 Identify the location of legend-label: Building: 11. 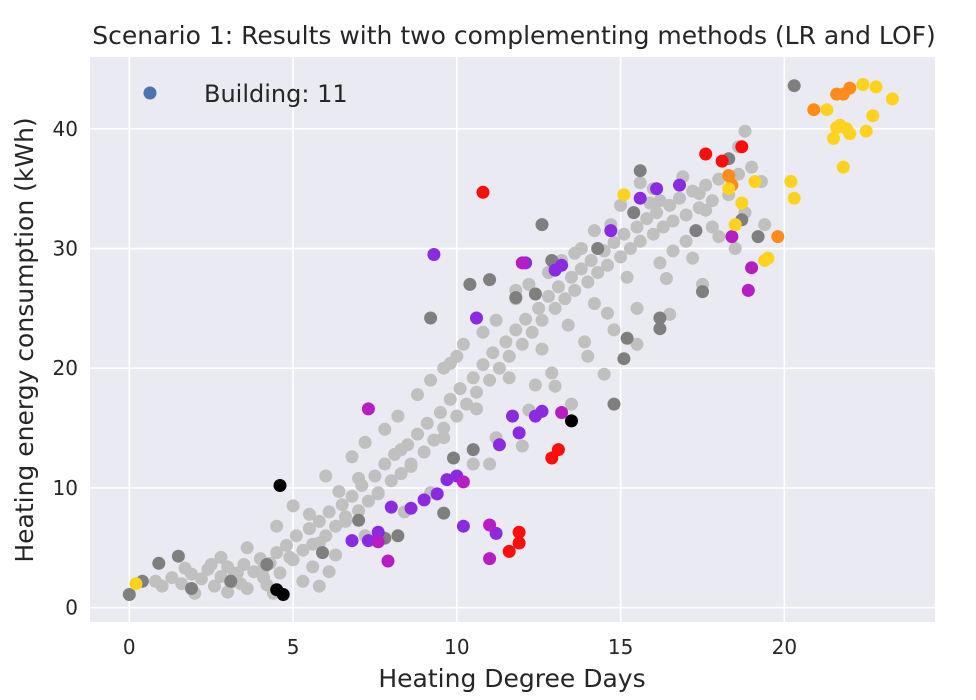
(276, 94).